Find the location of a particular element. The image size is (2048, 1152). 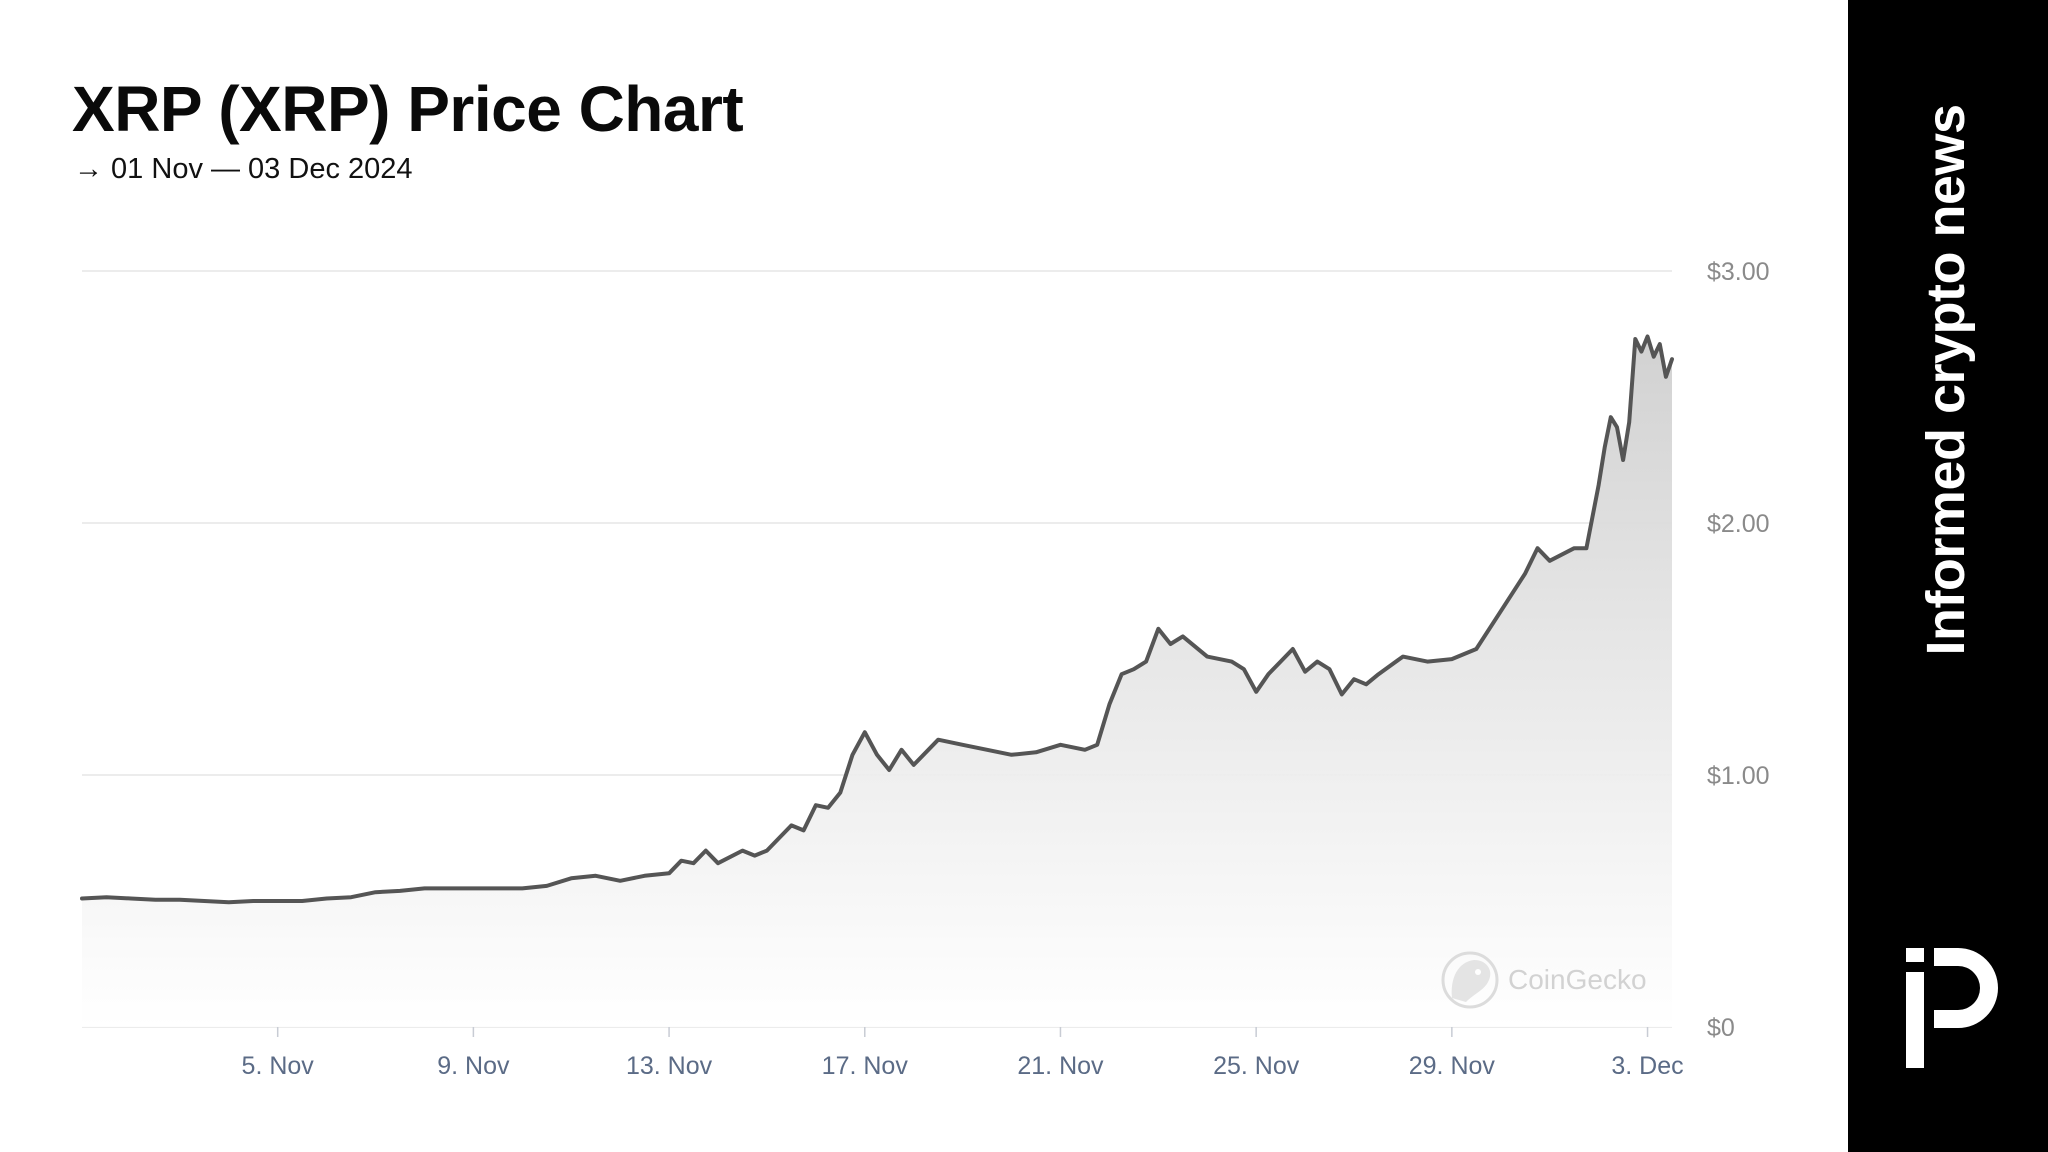

x-tick-label: 13. Nov is located at coordinates (669, 1066).